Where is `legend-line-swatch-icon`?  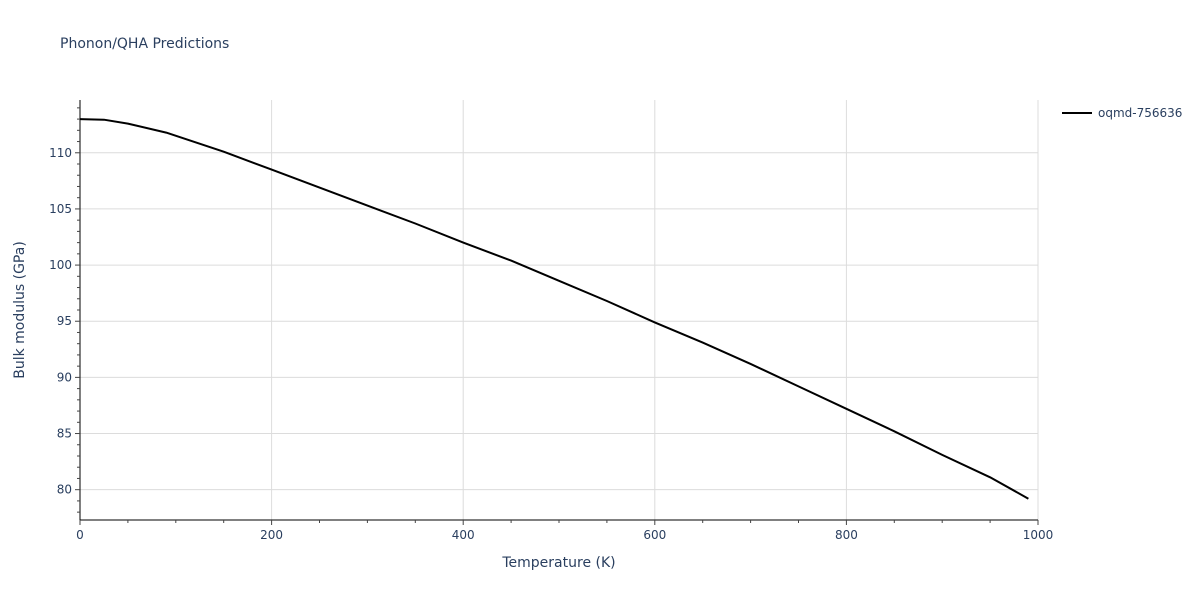 legend-line-swatch-icon is located at coordinates (1077, 113).